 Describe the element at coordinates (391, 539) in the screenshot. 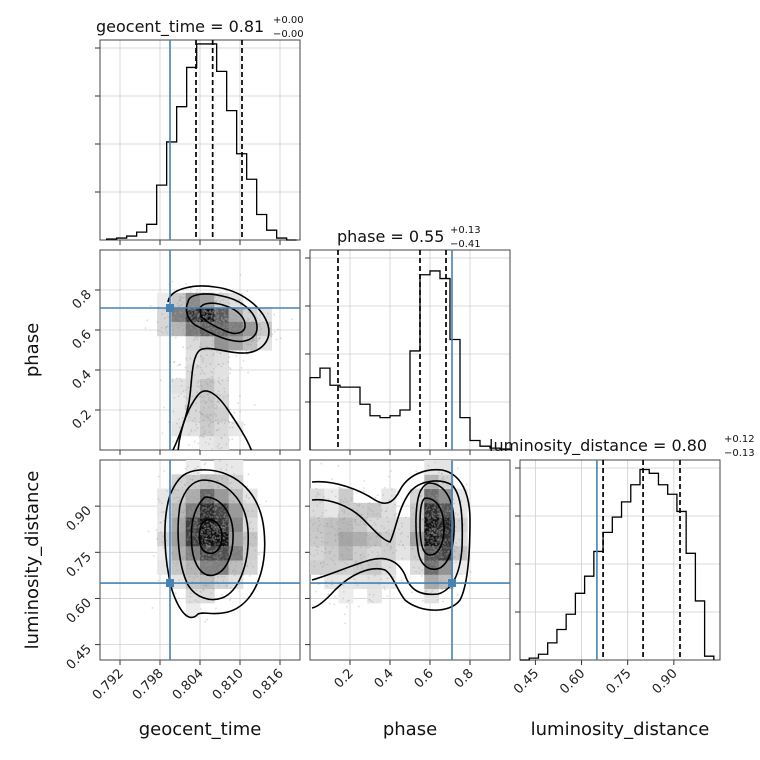

I see `contours-distance-vs-phase` at that location.